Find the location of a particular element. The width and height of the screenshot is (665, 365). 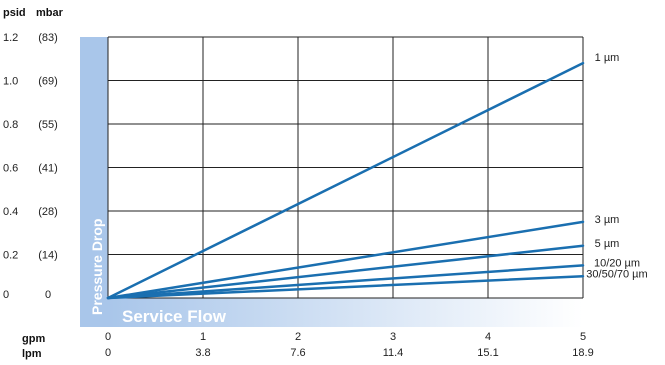

x-tick-label-lpm: 15.1 is located at coordinates (487, 353).